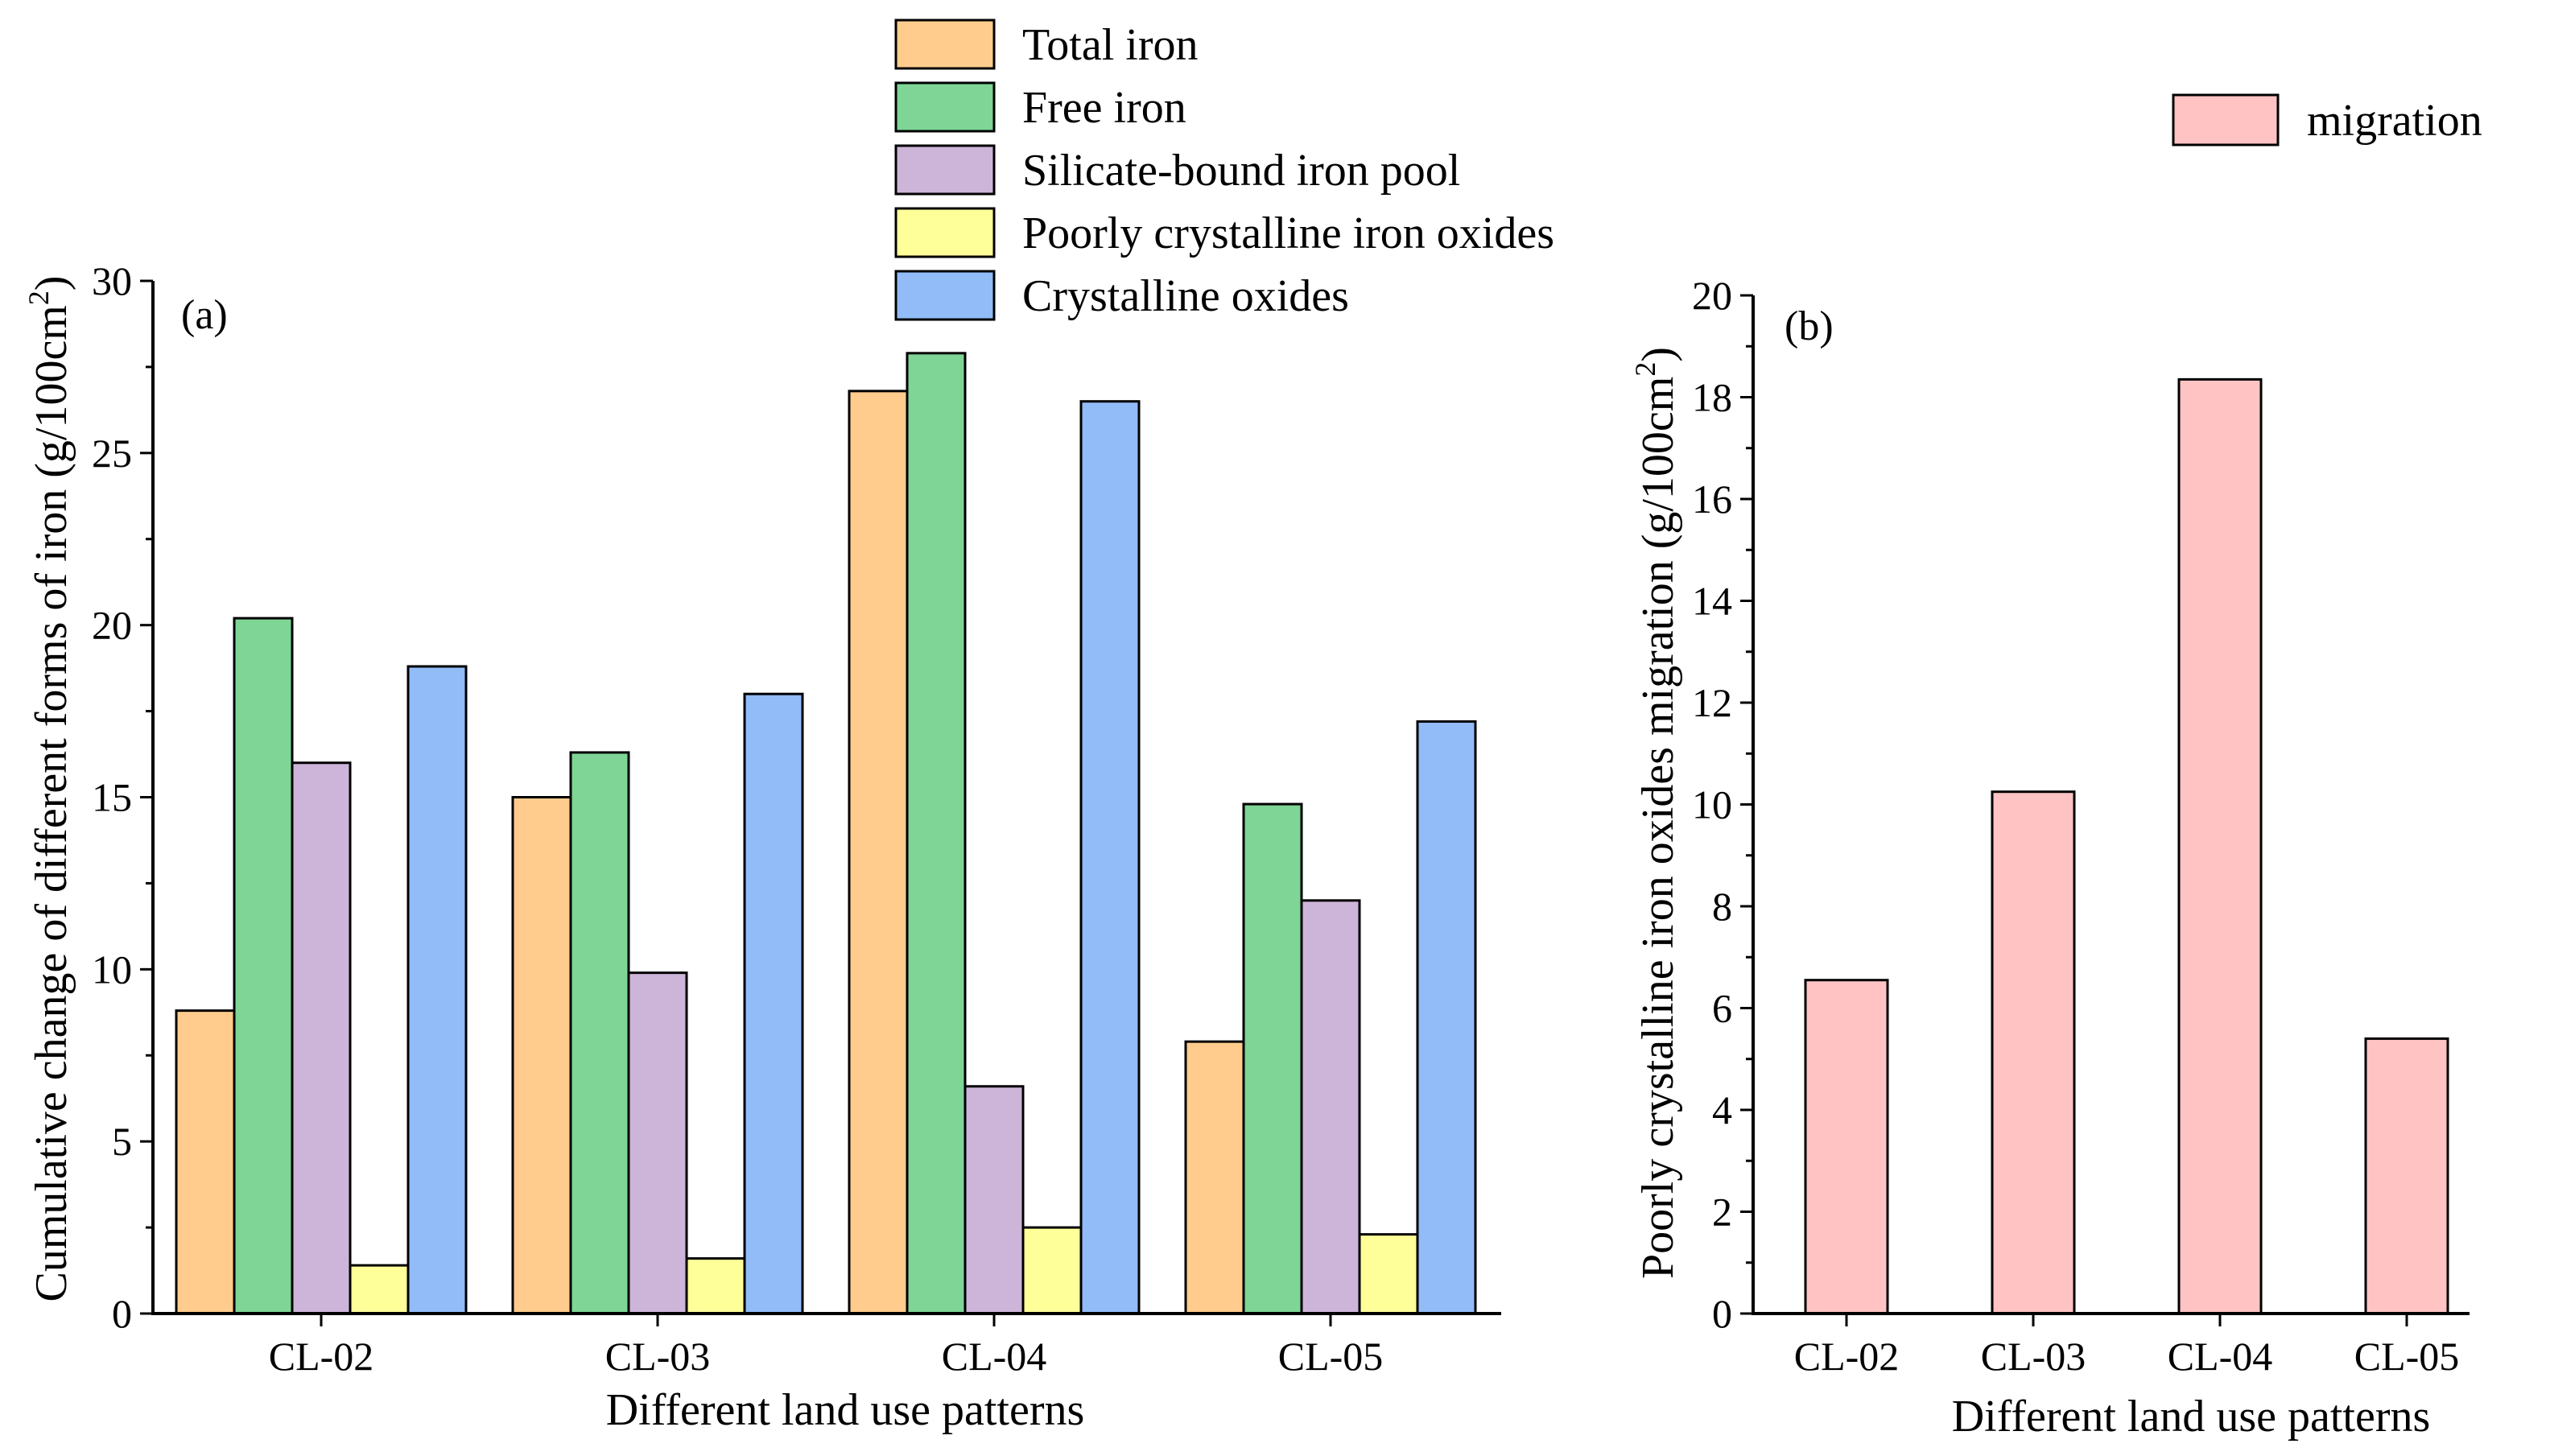 Image resolution: width=2550 pixels, height=1456 pixels. What do you see at coordinates (1722, 1008) in the screenshot?
I see `y-tick-label-b-6: 6` at bounding box center [1722, 1008].